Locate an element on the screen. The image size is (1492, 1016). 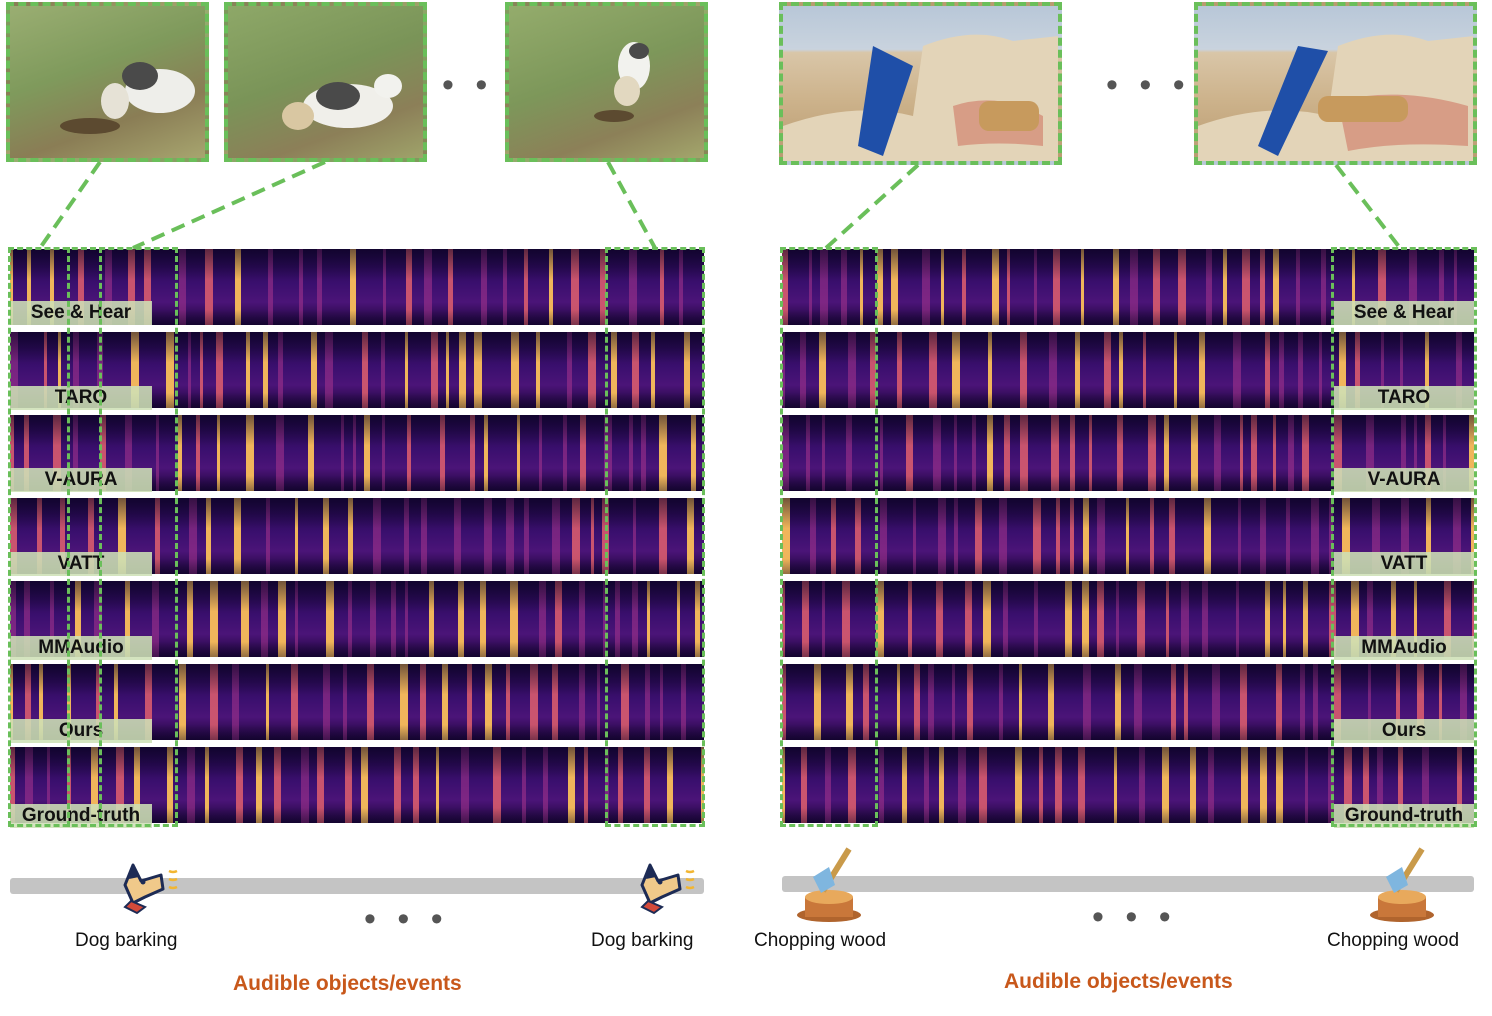
wood-method-label: Ground-truth is located at coordinates (1404, 816).